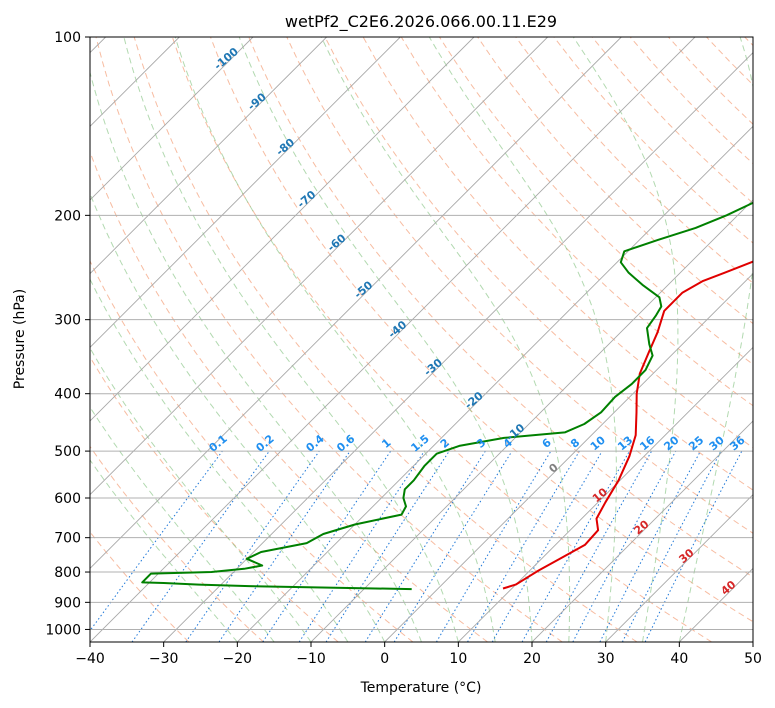 The height and width of the screenshot is (708, 775). What do you see at coordinates (20, 339) in the screenshot?
I see `y-axis-label: Pressure (hPa)` at bounding box center [20, 339].